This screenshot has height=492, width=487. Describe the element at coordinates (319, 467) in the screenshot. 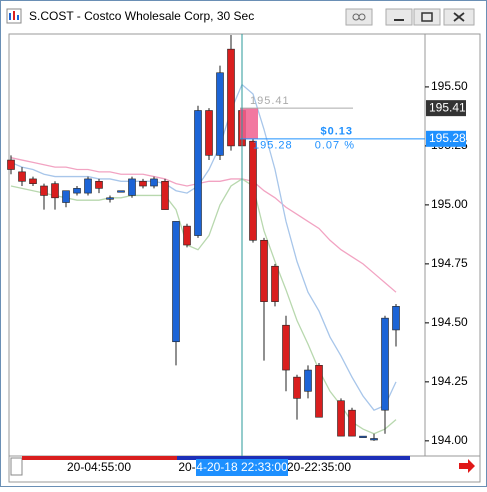

I see `x-tick-label: 20-22:35:00` at that location.